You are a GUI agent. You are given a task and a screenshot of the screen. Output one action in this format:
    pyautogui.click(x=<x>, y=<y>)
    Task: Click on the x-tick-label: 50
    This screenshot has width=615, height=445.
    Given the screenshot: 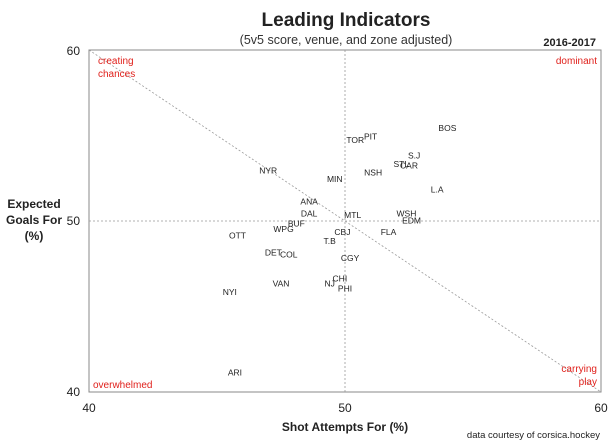 What is the action you would take?
    pyautogui.click(x=345, y=408)
    